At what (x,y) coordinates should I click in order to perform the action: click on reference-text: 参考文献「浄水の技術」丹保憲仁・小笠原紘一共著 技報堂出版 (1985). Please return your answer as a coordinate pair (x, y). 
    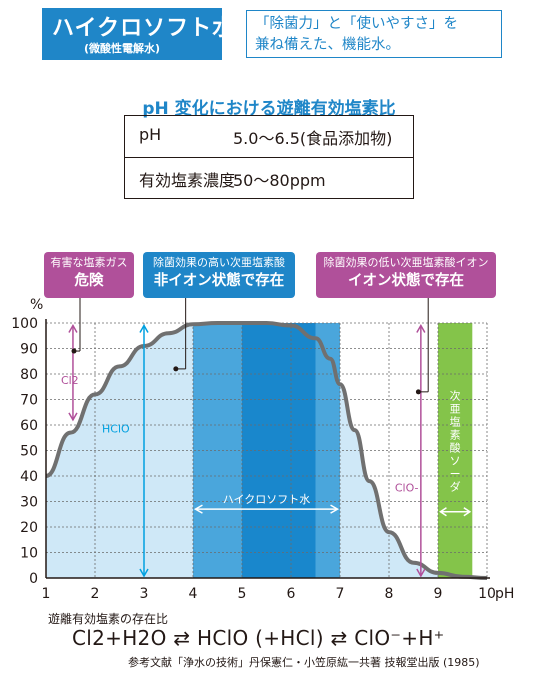
    Looking at the image, I should click on (304, 662).